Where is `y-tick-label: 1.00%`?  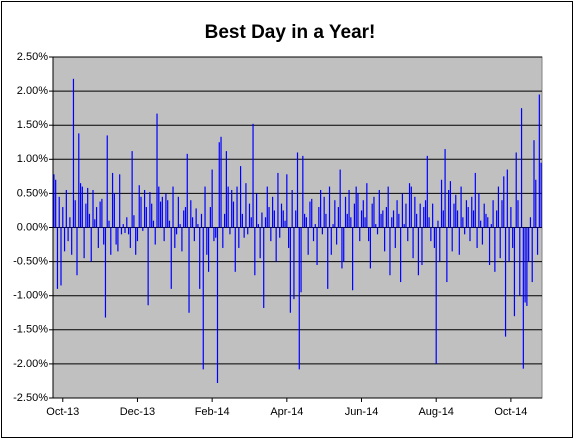
y-tick-label: 1.00% is located at coordinates (32, 159).